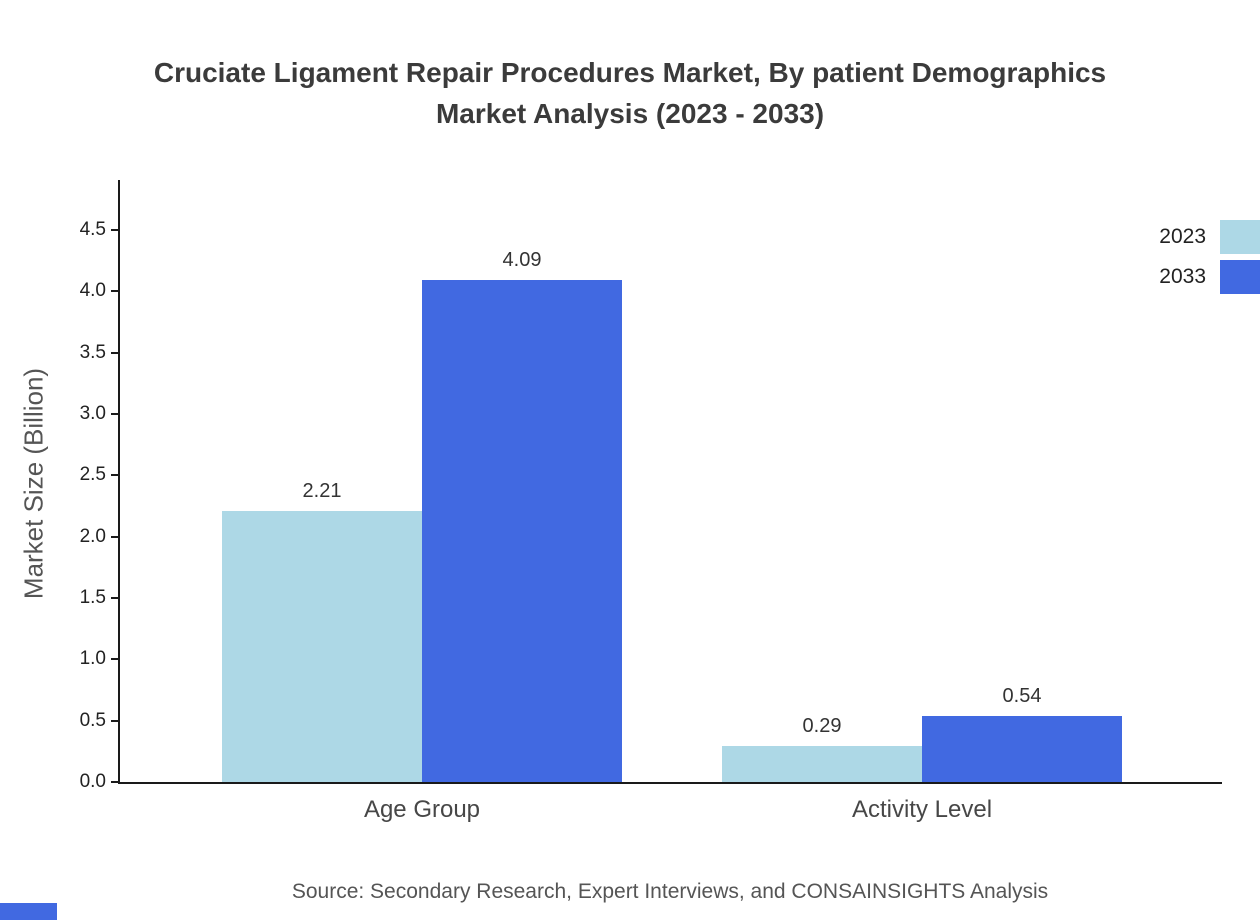 Image resolution: width=1260 pixels, height=920 pixels. What do you see at coordinates (1022, 696) in the screenshot?
I see `bar-value-label: 0.54` at bounding box center [1022, 696].